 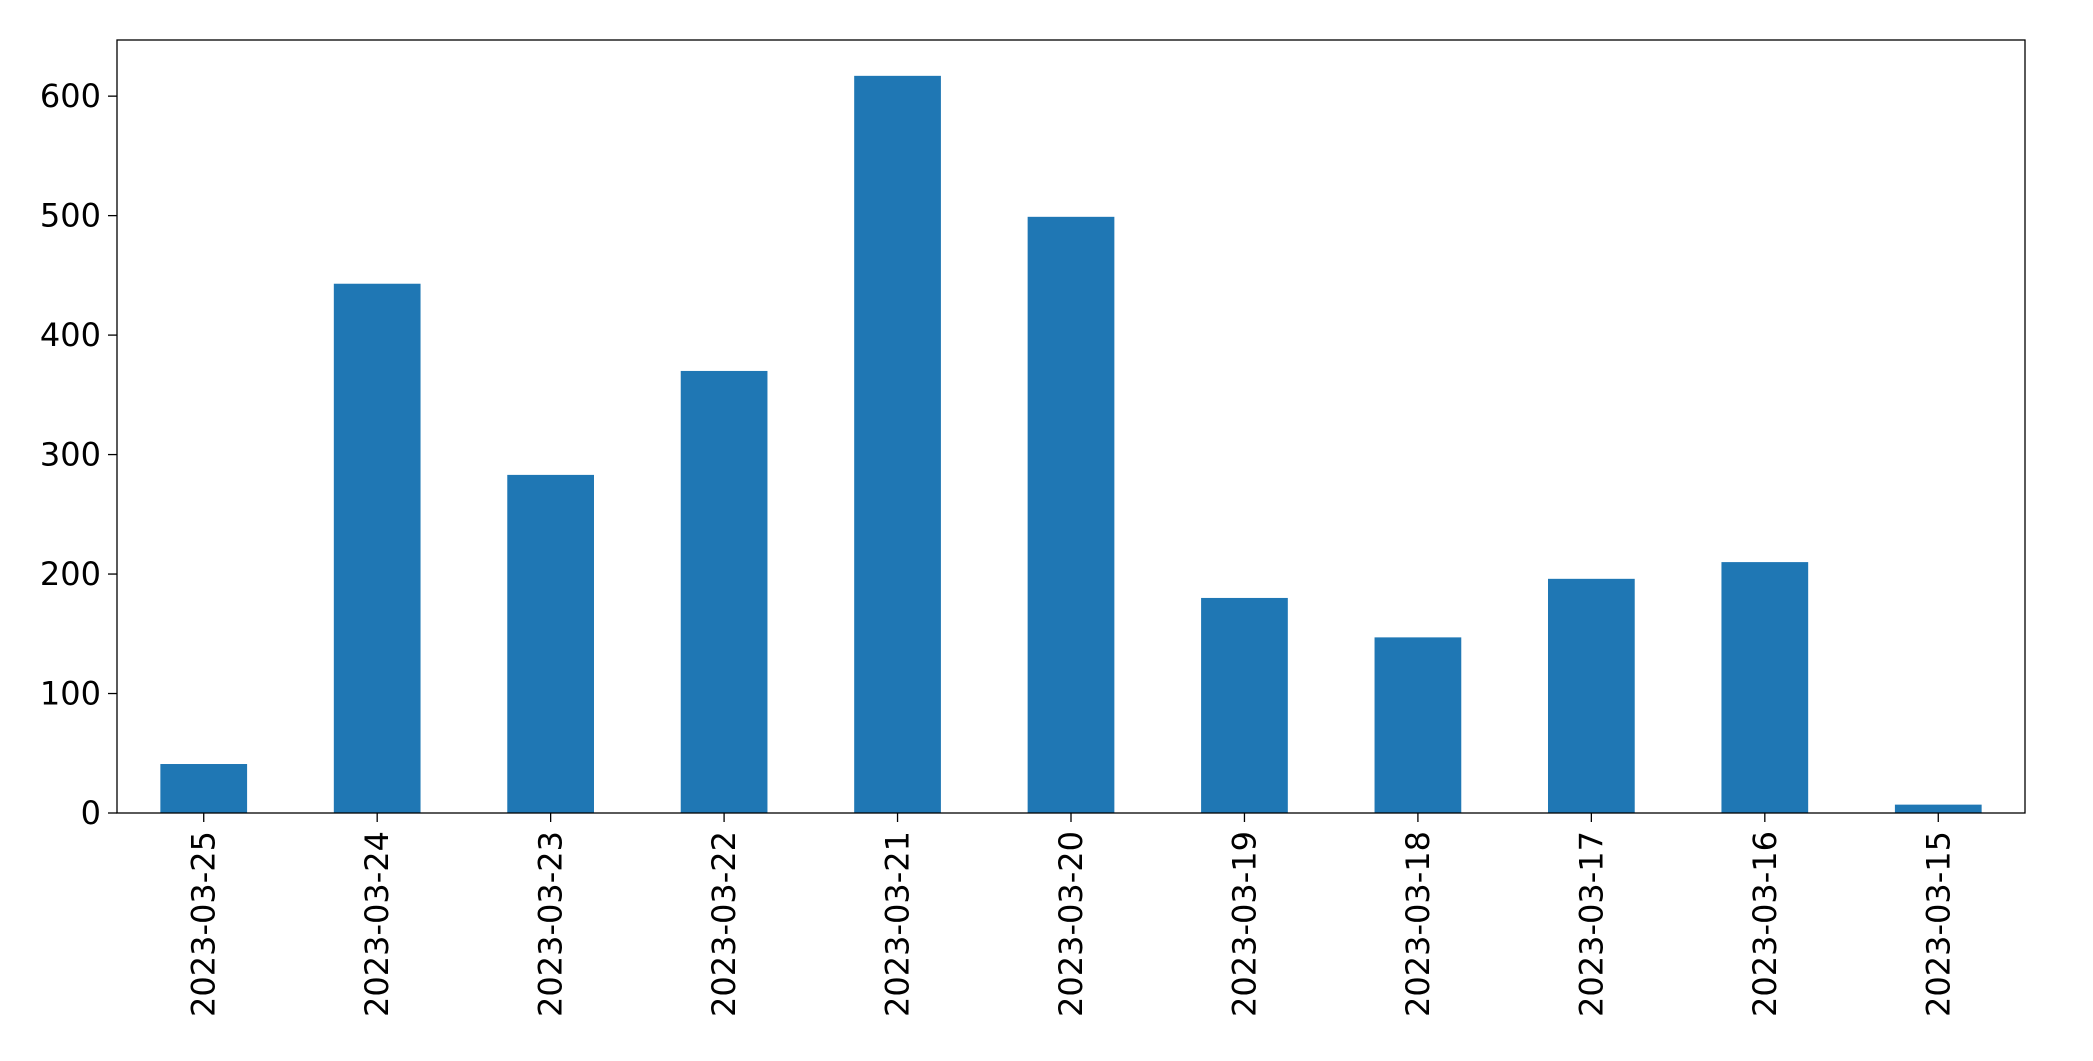 What do you see at coordinates (204, 924) in the screenshot?
I see `x-tick-label: 2023-03-25` at bounding box center [204, 924].